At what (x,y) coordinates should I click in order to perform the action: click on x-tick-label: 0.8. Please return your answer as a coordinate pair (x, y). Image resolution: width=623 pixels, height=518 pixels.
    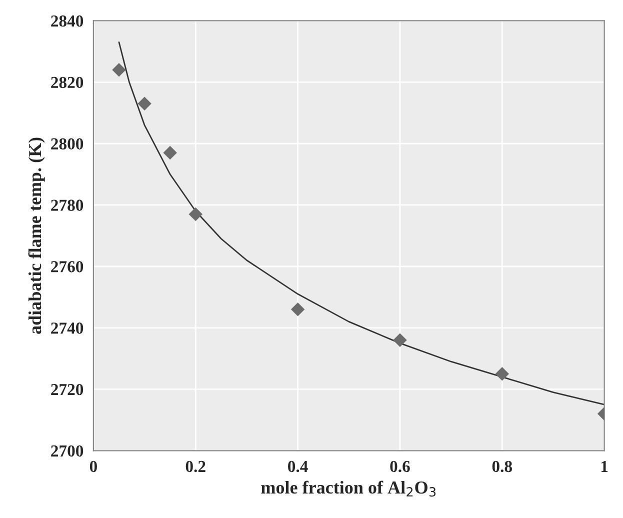
    Looking at the image, I should click on (502, 466).